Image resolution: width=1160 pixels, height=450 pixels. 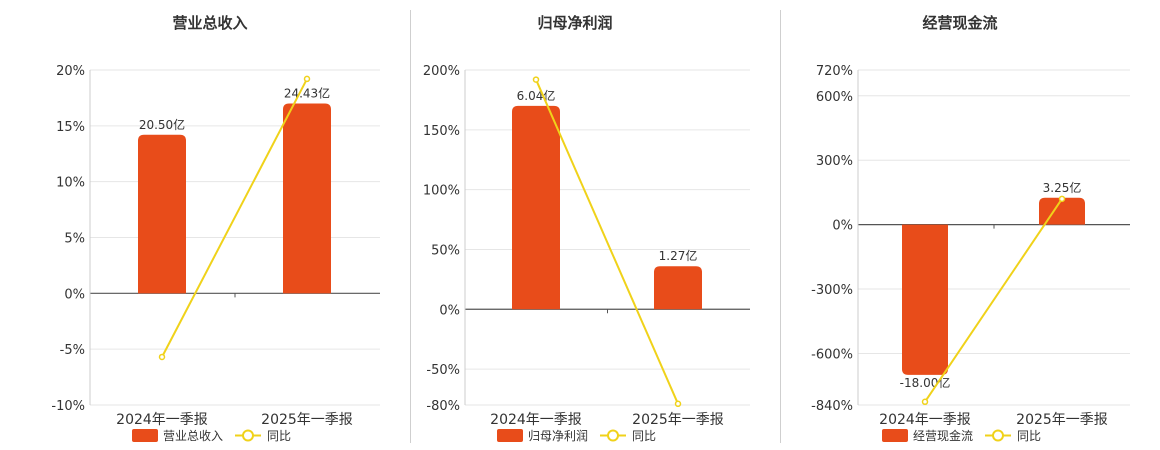 I want to click on chart-1-y-tick-label: 10%, so click(x=70, y=183).